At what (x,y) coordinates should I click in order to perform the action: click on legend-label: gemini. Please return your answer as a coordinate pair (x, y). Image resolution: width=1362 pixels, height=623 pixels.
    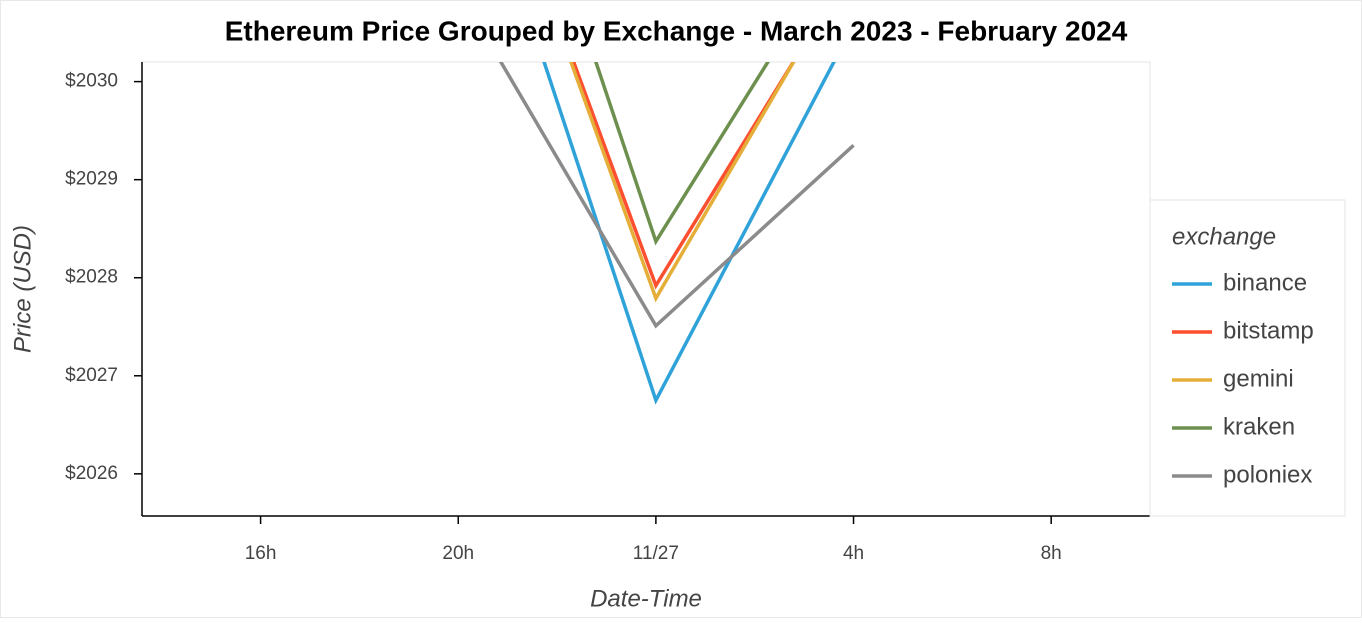
    Looking at the image, I should click on (1258, 378).